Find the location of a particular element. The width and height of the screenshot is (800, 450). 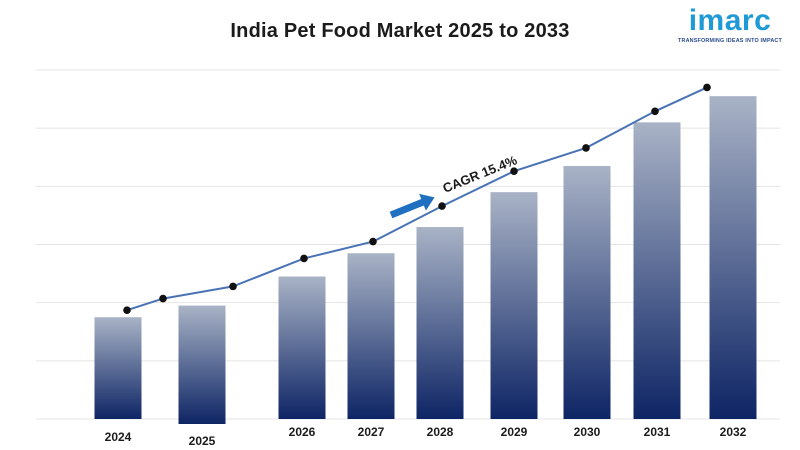

x-tick-label: 2024 is located at coordinates (118, 437).